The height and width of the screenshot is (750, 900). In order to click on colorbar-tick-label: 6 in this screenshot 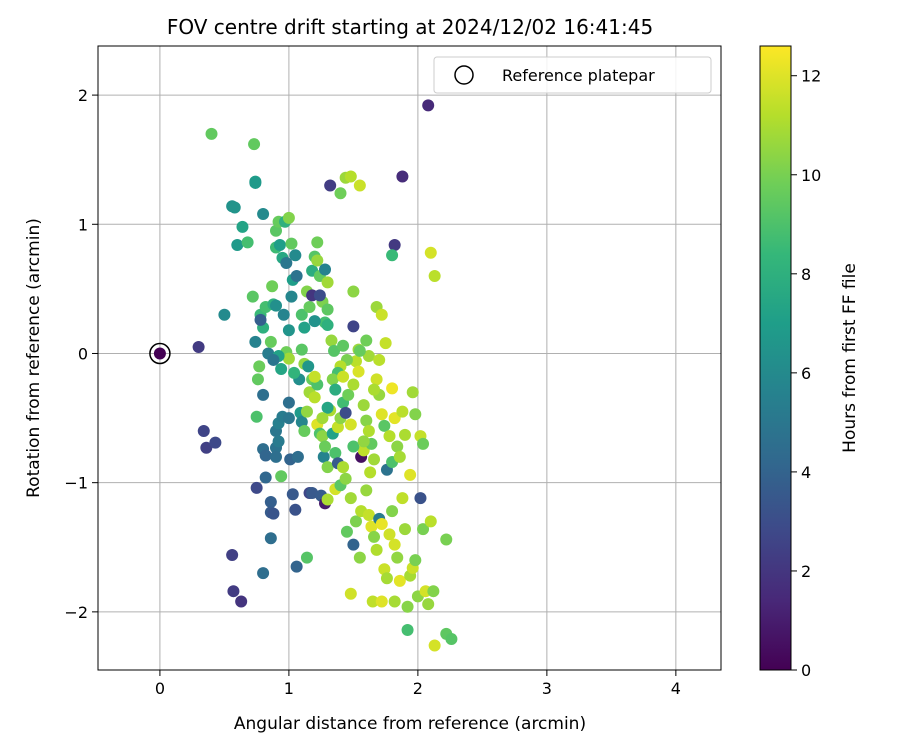, I will do `click(806, 373)`.